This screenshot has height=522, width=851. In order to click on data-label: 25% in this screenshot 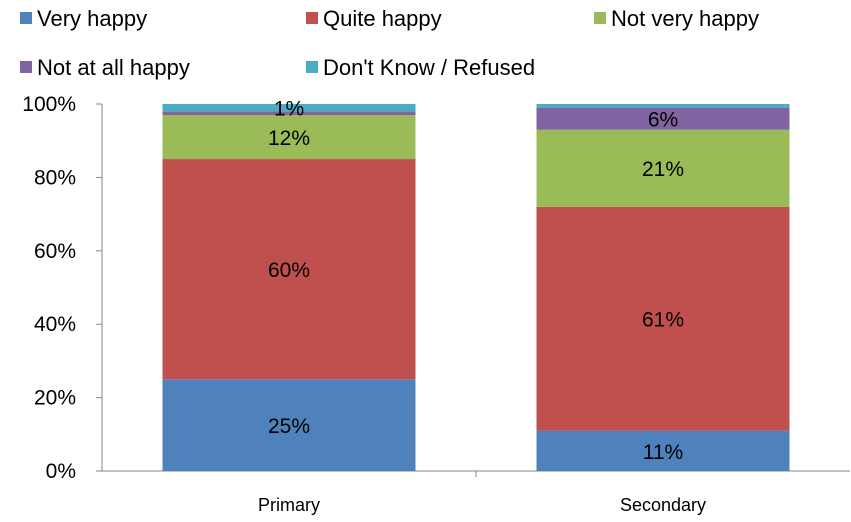, I will do `click(289, 426)`.